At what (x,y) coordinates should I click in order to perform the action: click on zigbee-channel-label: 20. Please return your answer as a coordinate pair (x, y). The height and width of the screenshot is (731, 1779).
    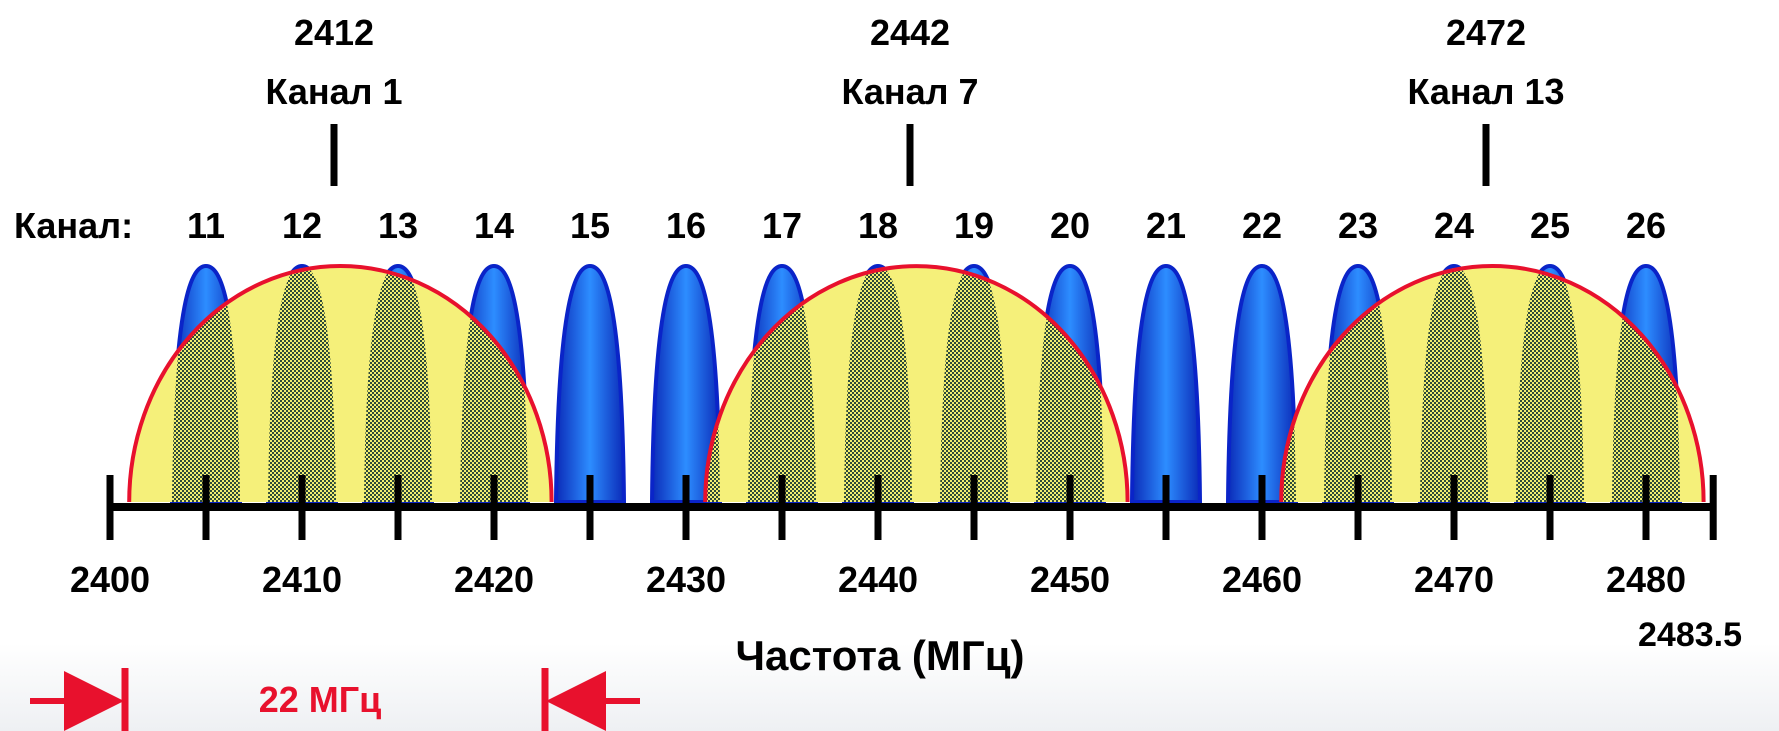
    Looking at the image, I should click on (1070, 225).